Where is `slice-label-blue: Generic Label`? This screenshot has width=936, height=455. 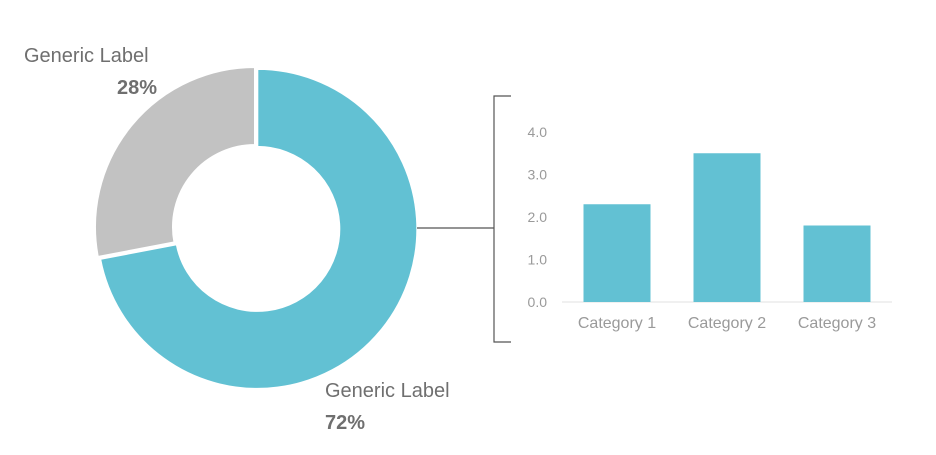
slice-label-blue: Generic Label is located at coordinates (387, 391).